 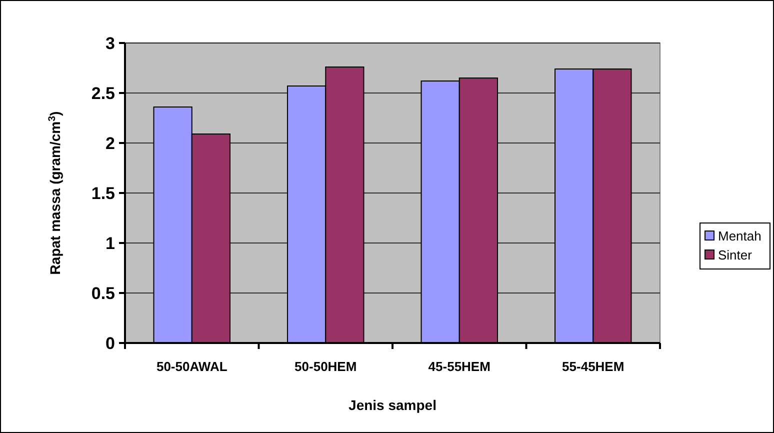 What do you see at coordinates (110, 343) in the screenshot?
I see `y-tick-label: 0` at bounding box center [110, 343].